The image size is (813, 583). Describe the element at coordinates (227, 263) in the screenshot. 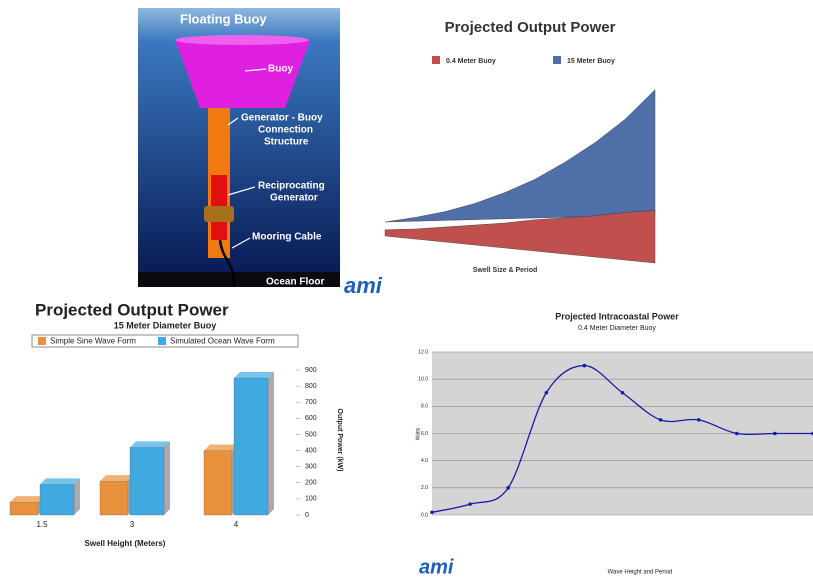

I see `cable` at that location.